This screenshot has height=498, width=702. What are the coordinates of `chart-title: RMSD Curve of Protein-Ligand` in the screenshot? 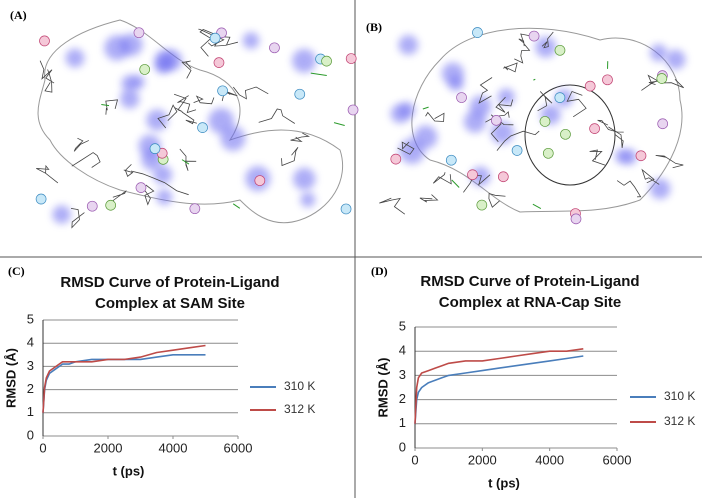 It's located at (529, 281).